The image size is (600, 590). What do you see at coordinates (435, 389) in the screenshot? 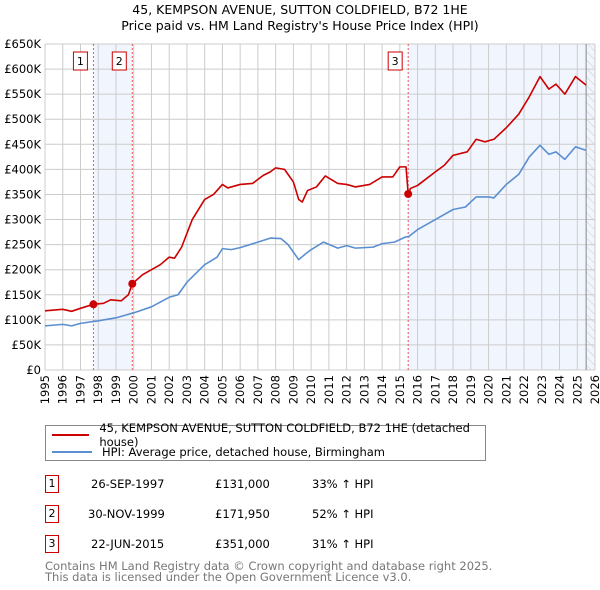
I see `x-tick-label: 2017` at bounding box center [435, 389].